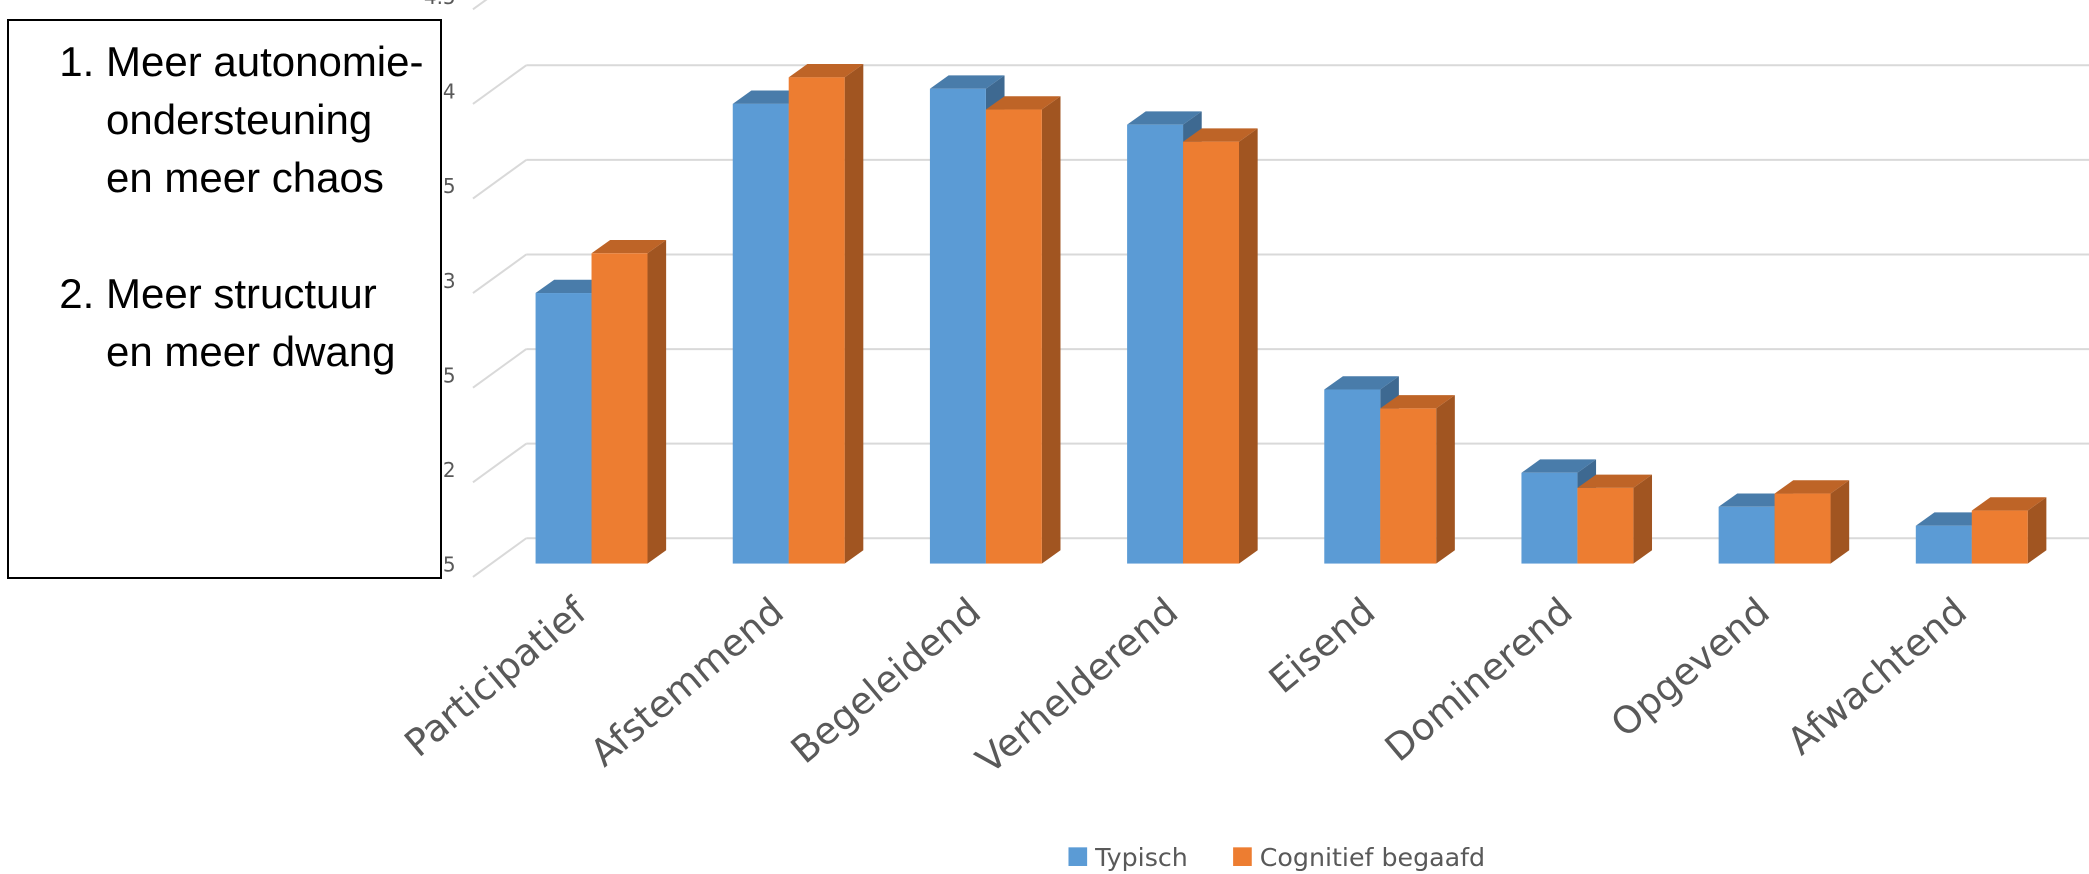 Image resolution: width=2089 pixels, height=874 pixels. What do you see at coordinates (449, 92) in the screenshot?
I see `y-tick-label: 4` at bounding box center [449, 92].